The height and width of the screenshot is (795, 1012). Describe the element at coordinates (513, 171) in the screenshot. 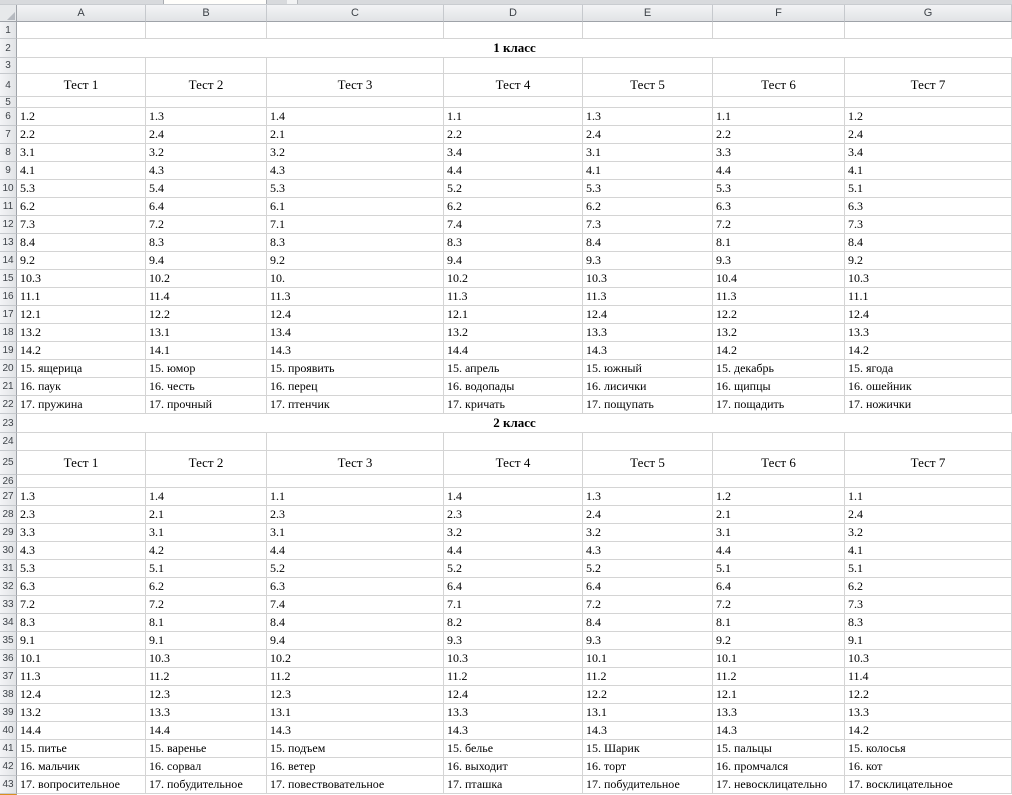

I see `cell-D9: 4.4` at that location.